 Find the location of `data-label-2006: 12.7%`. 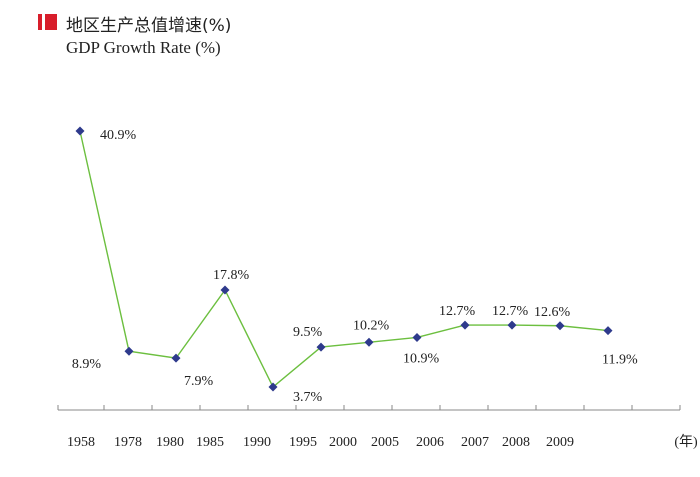

data-label-2006: 12.7% is located at coordinates (457, 311).